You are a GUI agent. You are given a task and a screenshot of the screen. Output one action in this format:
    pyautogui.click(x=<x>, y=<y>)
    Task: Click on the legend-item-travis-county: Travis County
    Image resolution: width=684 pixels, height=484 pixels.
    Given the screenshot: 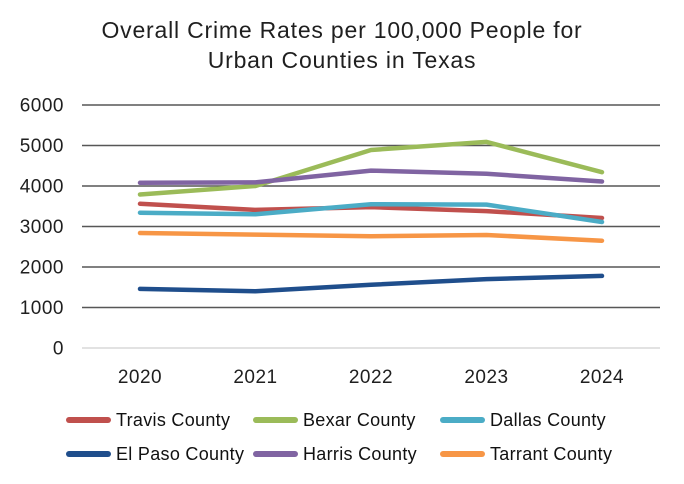 What is the action you would take?
    pyautogui.click(x=159, y=420)
    